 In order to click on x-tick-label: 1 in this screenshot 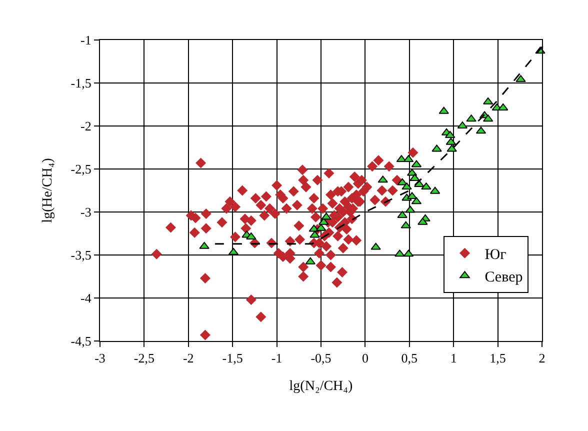, I will do `click(453, 358)`.